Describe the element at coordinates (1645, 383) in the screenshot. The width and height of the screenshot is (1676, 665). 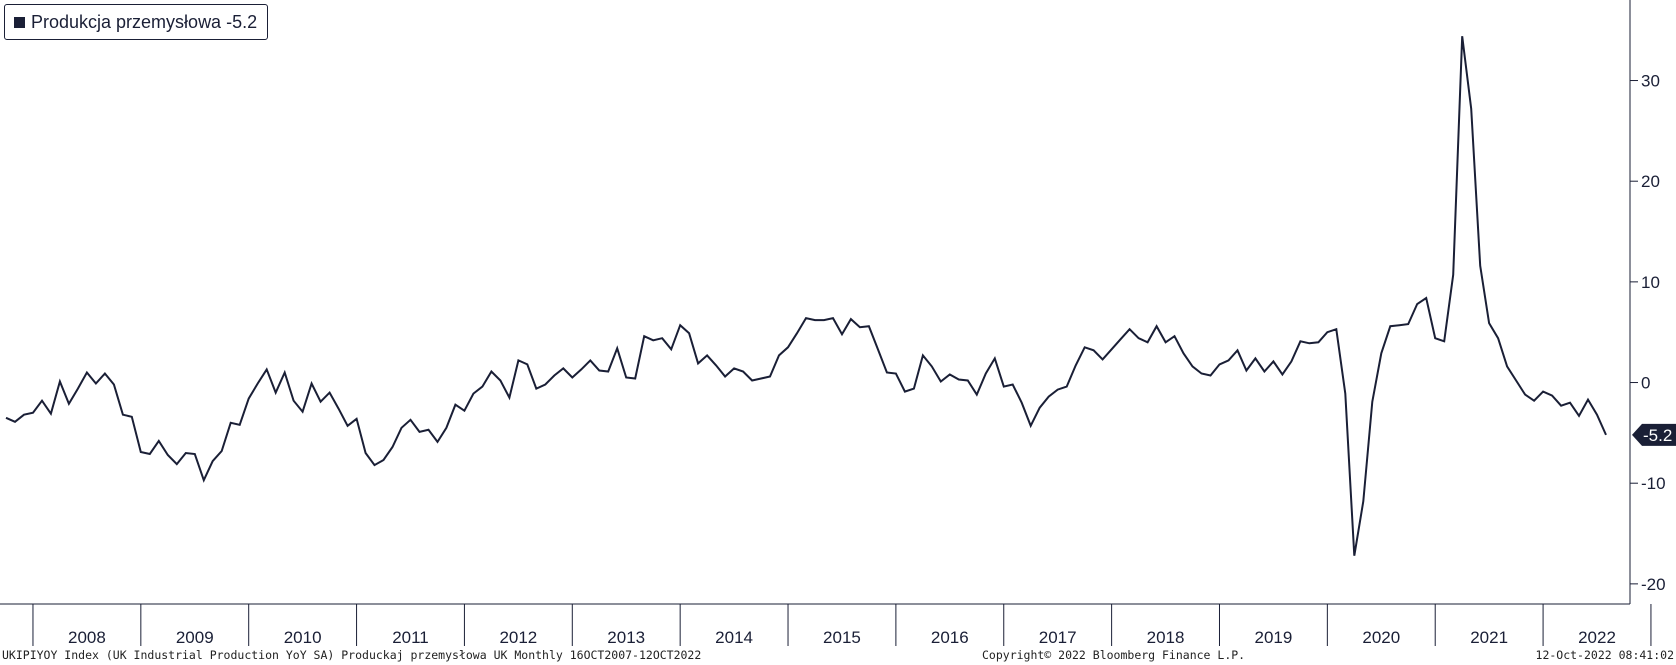
I see `y-tick-label: 0` at that location.